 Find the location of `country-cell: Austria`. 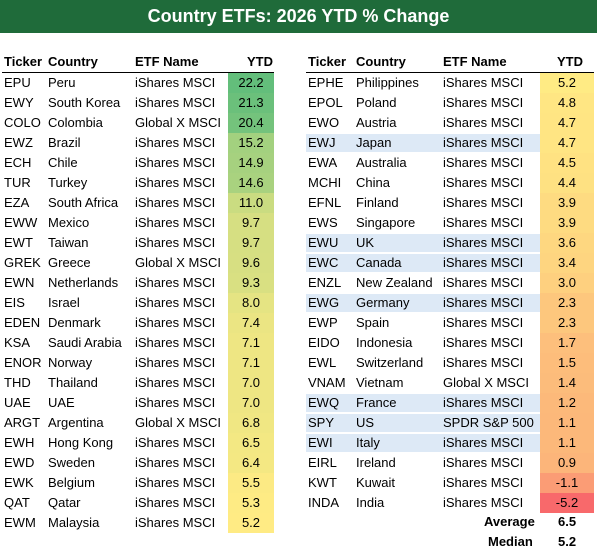

country-cell: Austria is located at coordinates (376, 122).